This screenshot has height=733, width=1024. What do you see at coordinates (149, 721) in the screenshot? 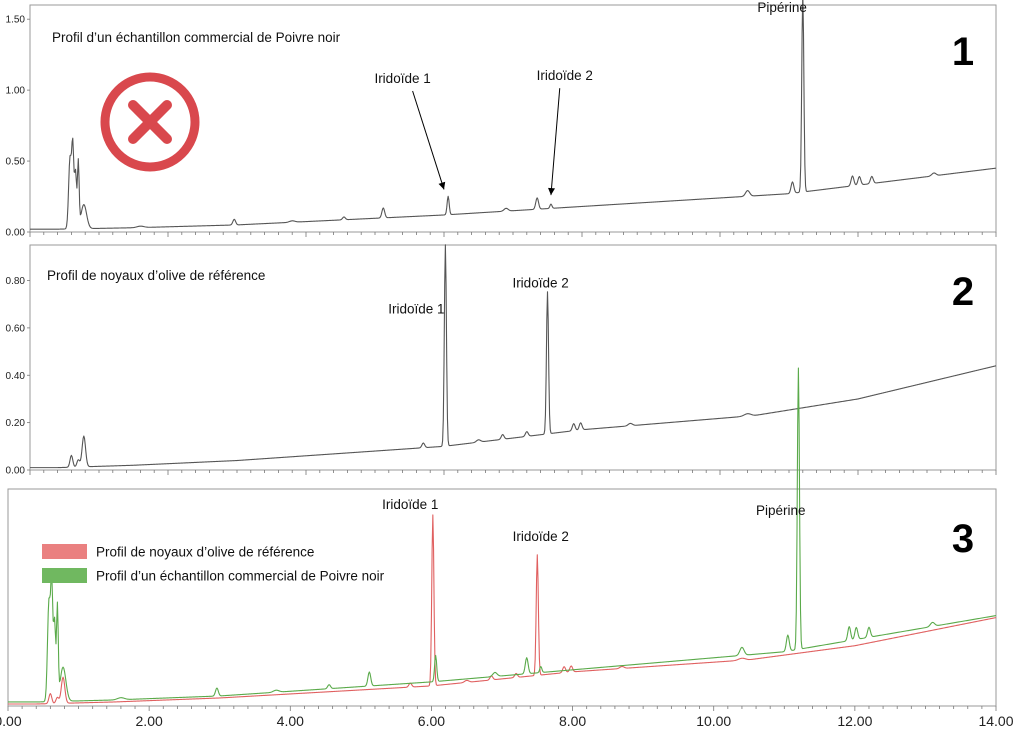
I see `x-tick-label: 2.00` at bounding box center [149, 721].